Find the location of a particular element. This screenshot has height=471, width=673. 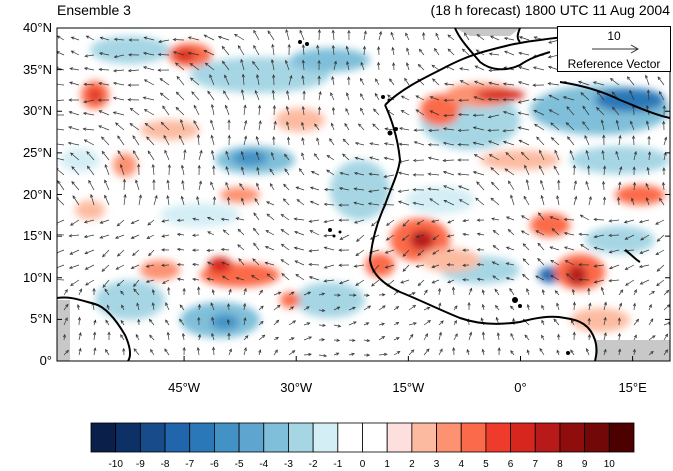

colorbar-label: 10 is located at coordinates (609, 464).